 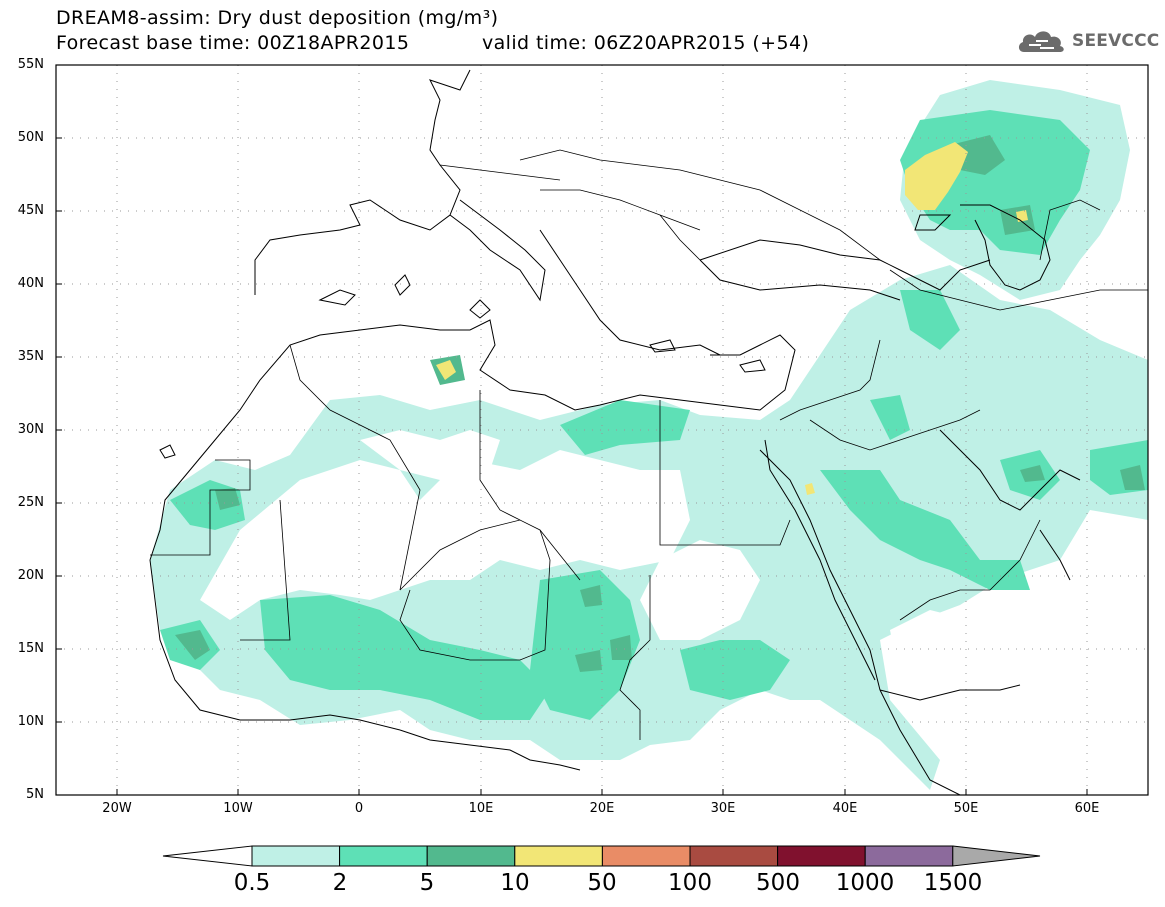 What do you see at coordinates (1041, 41) in the screenshot?
I see `cloud-logo-icon` at bounding box center [1041, 41].